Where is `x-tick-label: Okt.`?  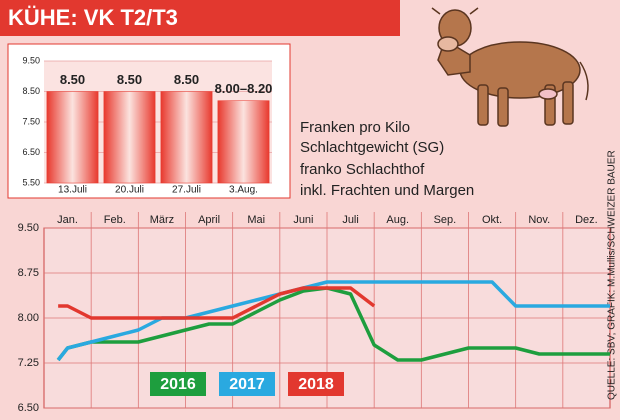 x-tick-label: Okt. is located at coordinates (492, 220).